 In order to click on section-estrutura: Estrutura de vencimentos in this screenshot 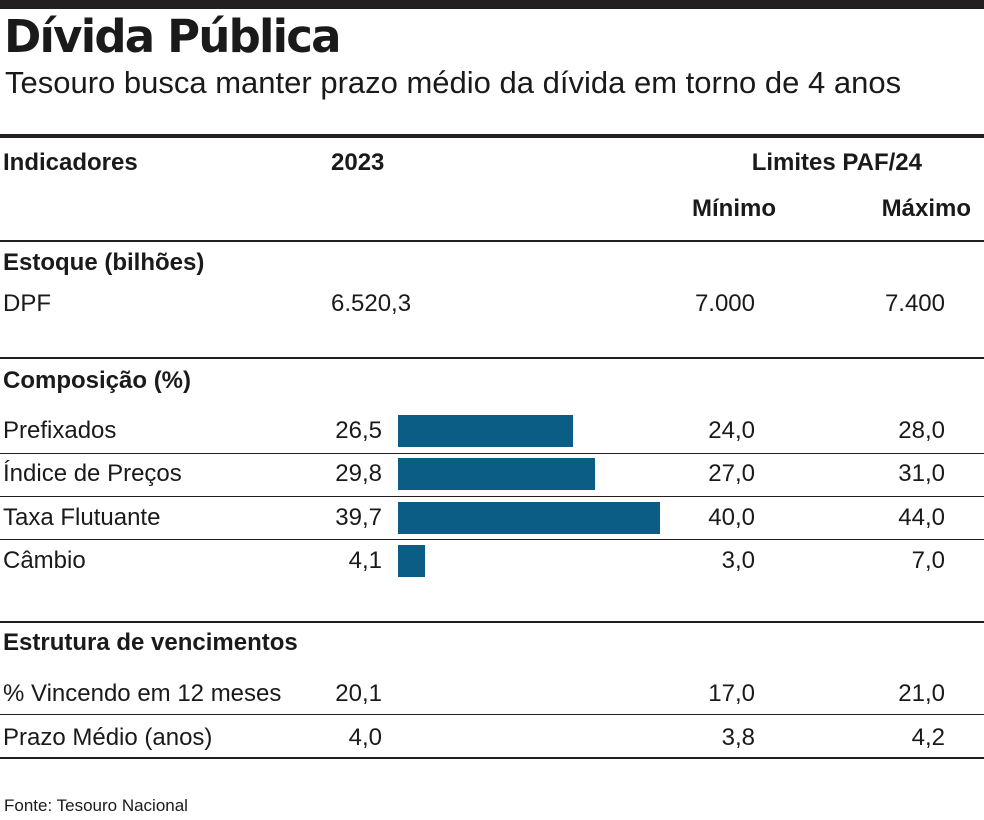, I will do `click(150, 642)`.